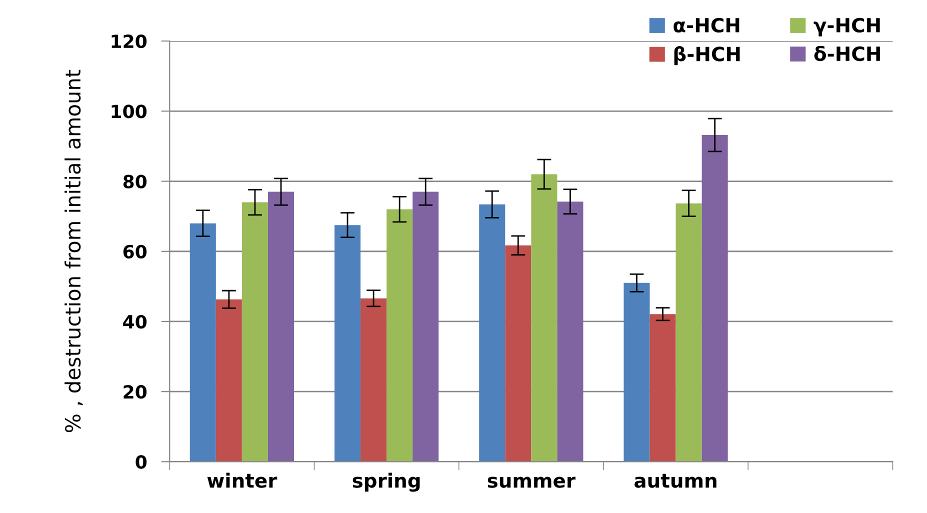 This screenshot has height=513, width=927. What do you see at coordinates (386, 482) in the screenshot?
I see `x-tick-label: spring` at bounding box center [386, 482].